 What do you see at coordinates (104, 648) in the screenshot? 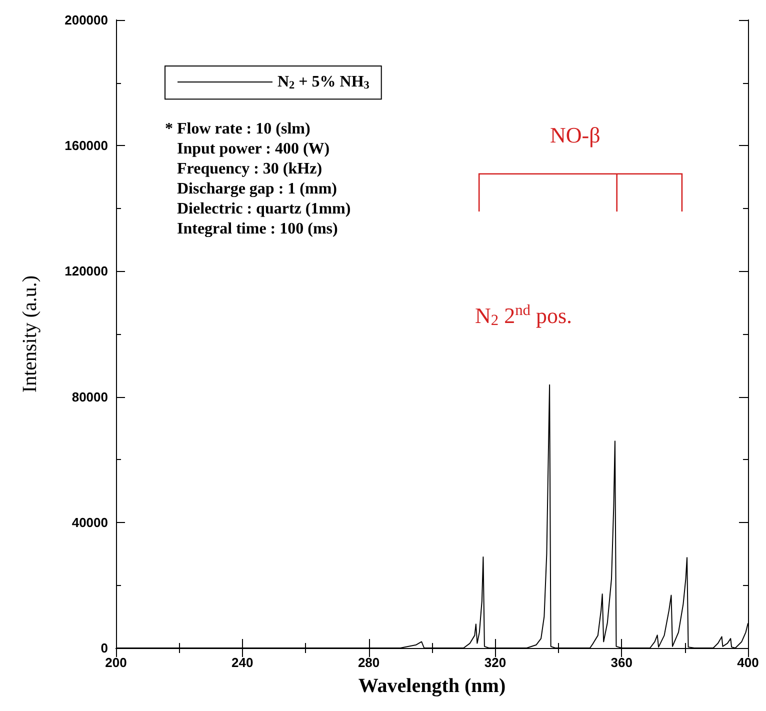
I see `y-tick-label: 0` at bounding box center [104, 648].